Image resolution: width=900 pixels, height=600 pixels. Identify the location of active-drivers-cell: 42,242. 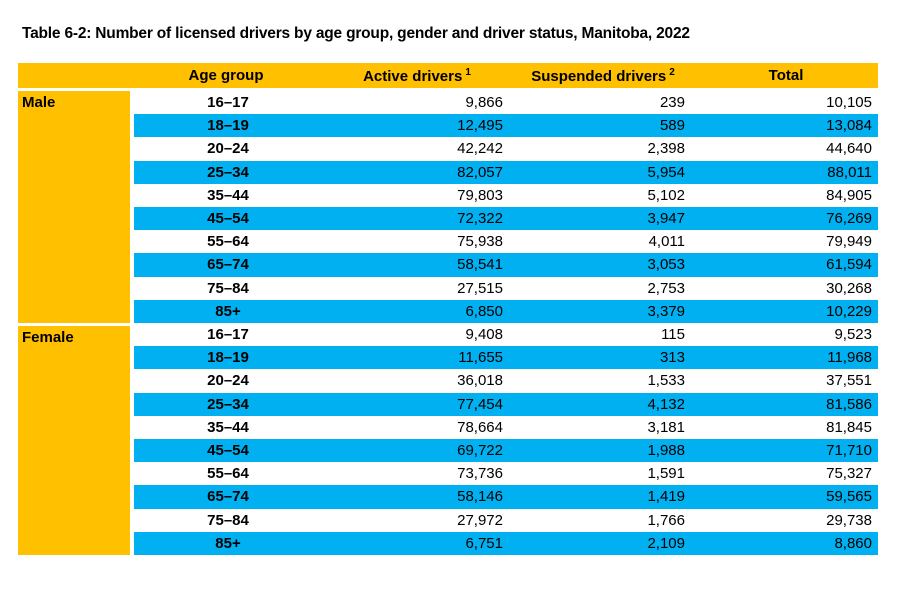
(417, 149).